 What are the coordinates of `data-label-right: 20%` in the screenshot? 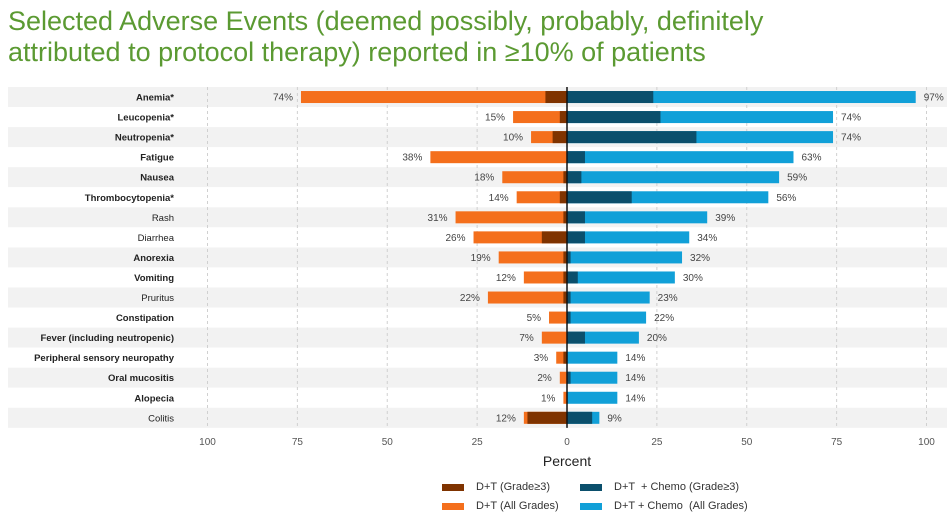 It's located at (657, 338).